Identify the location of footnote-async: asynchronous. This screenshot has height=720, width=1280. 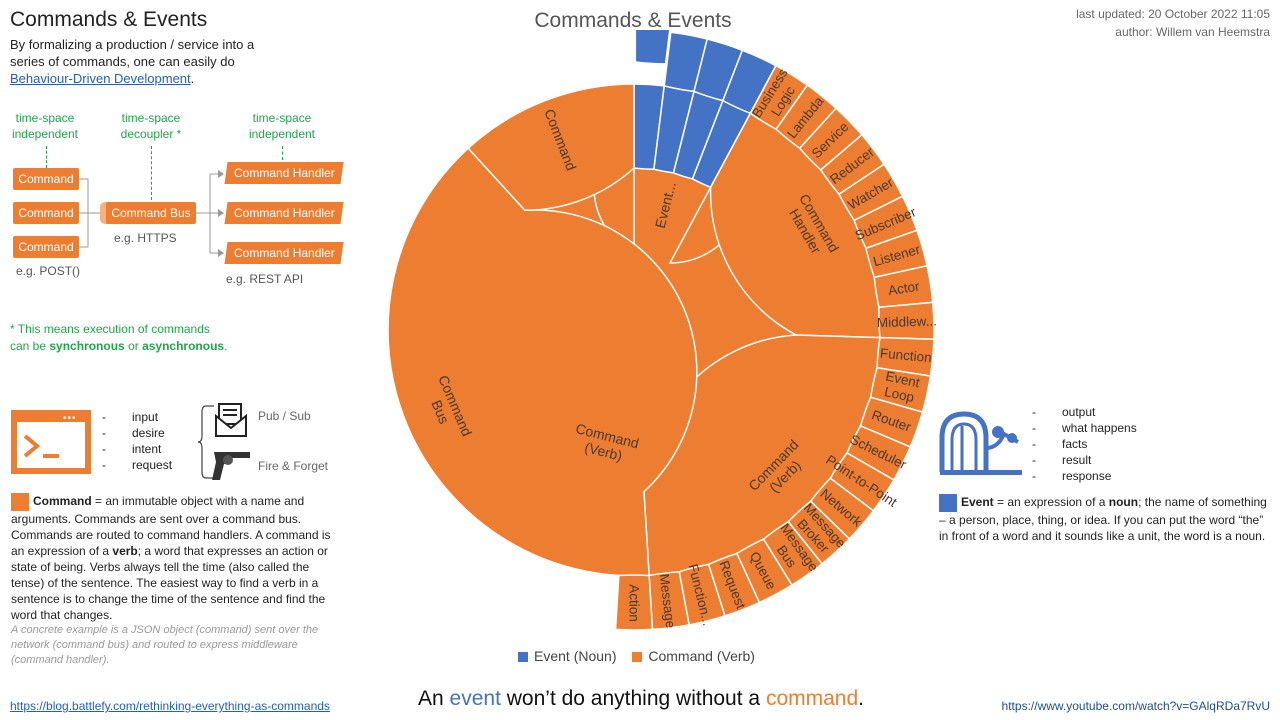
(183, 346).